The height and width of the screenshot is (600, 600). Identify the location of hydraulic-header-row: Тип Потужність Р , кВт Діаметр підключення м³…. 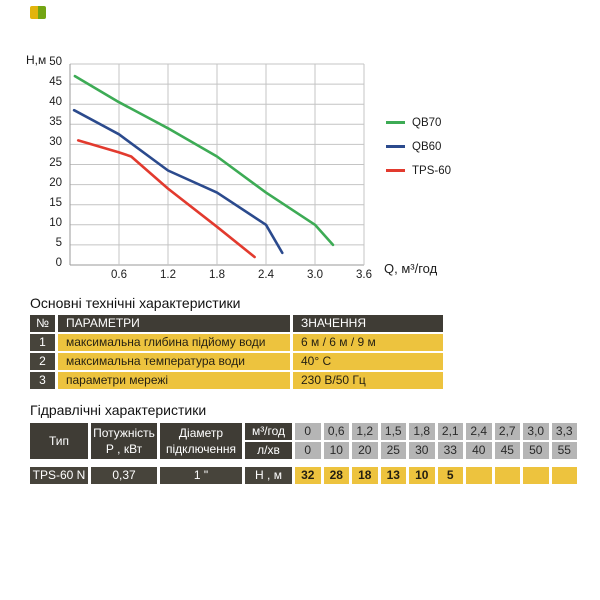
(303, 441).